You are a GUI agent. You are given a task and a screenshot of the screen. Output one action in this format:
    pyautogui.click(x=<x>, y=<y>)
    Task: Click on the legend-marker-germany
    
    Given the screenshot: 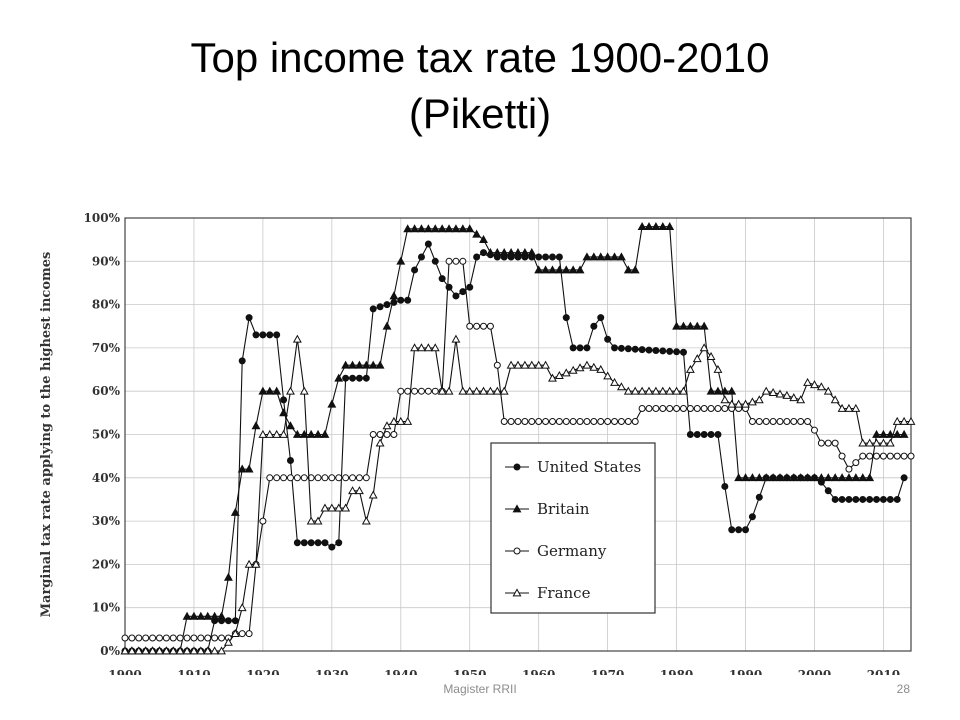 What is the action you would take?
    pyautogui.click(x=517, y=551)
    